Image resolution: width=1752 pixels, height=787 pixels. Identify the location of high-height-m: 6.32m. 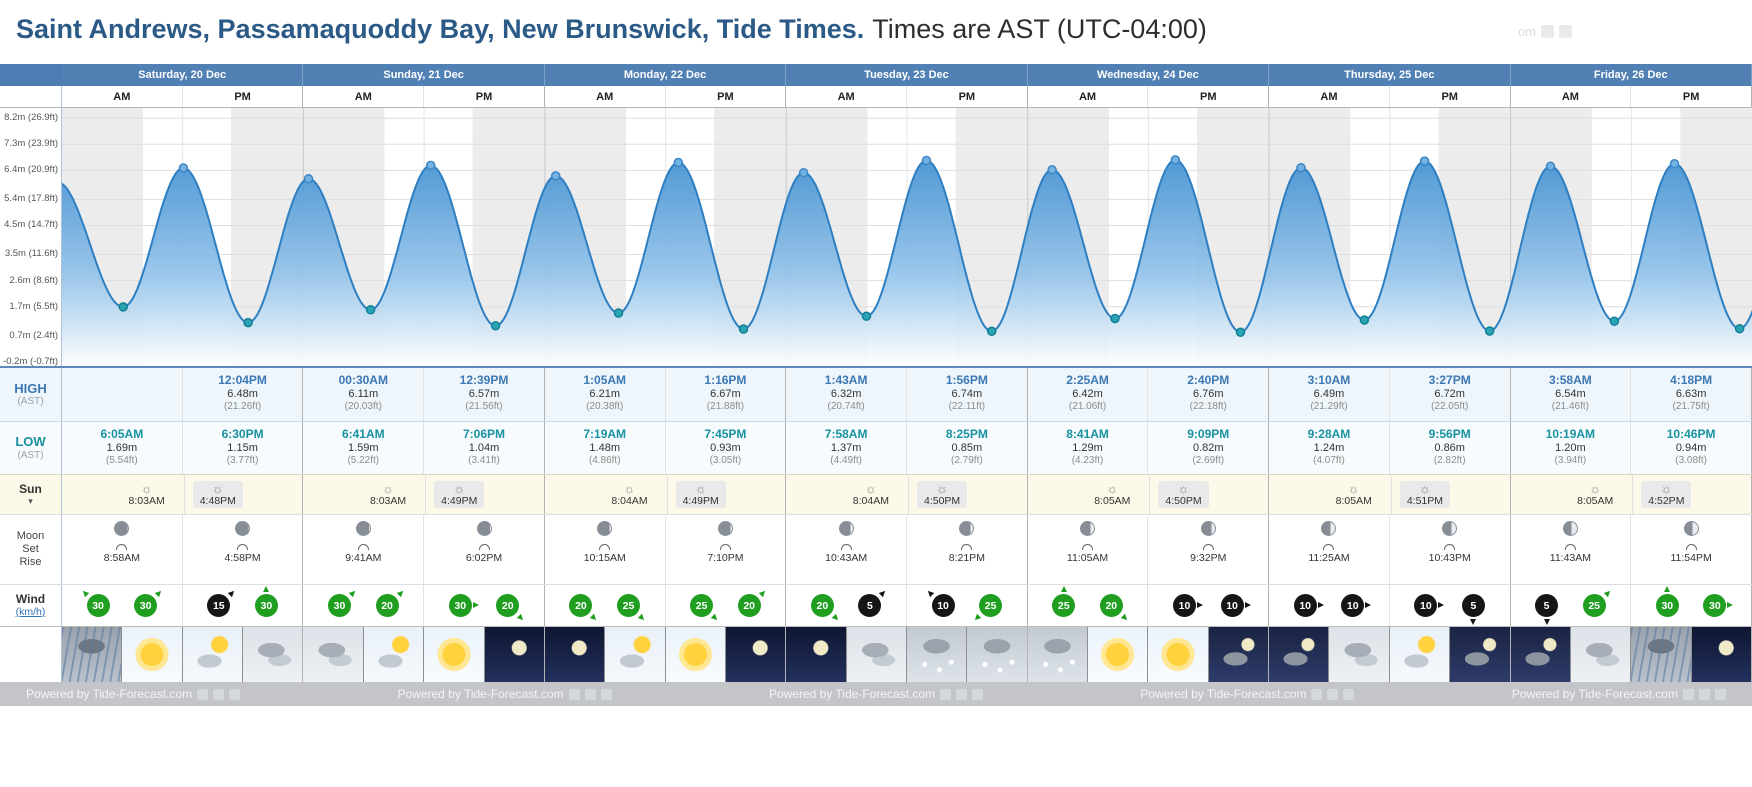
(846, 394).